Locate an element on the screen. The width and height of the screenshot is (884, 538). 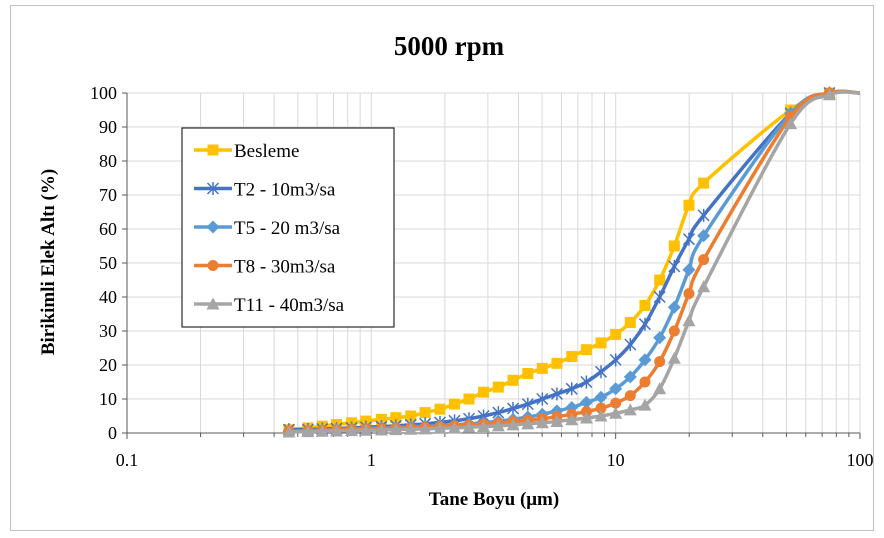
legend-label: T5 - 20 m3/sa is located at coordinates (287, 228).